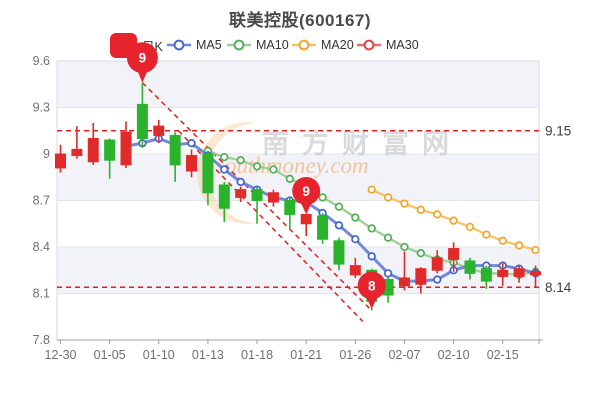 This screenshot has width=600, height=400. What do you see at coordinates (227, 173) in the screenshot?
I see `watermark-moon-icon` at bounding box center [227, 173].